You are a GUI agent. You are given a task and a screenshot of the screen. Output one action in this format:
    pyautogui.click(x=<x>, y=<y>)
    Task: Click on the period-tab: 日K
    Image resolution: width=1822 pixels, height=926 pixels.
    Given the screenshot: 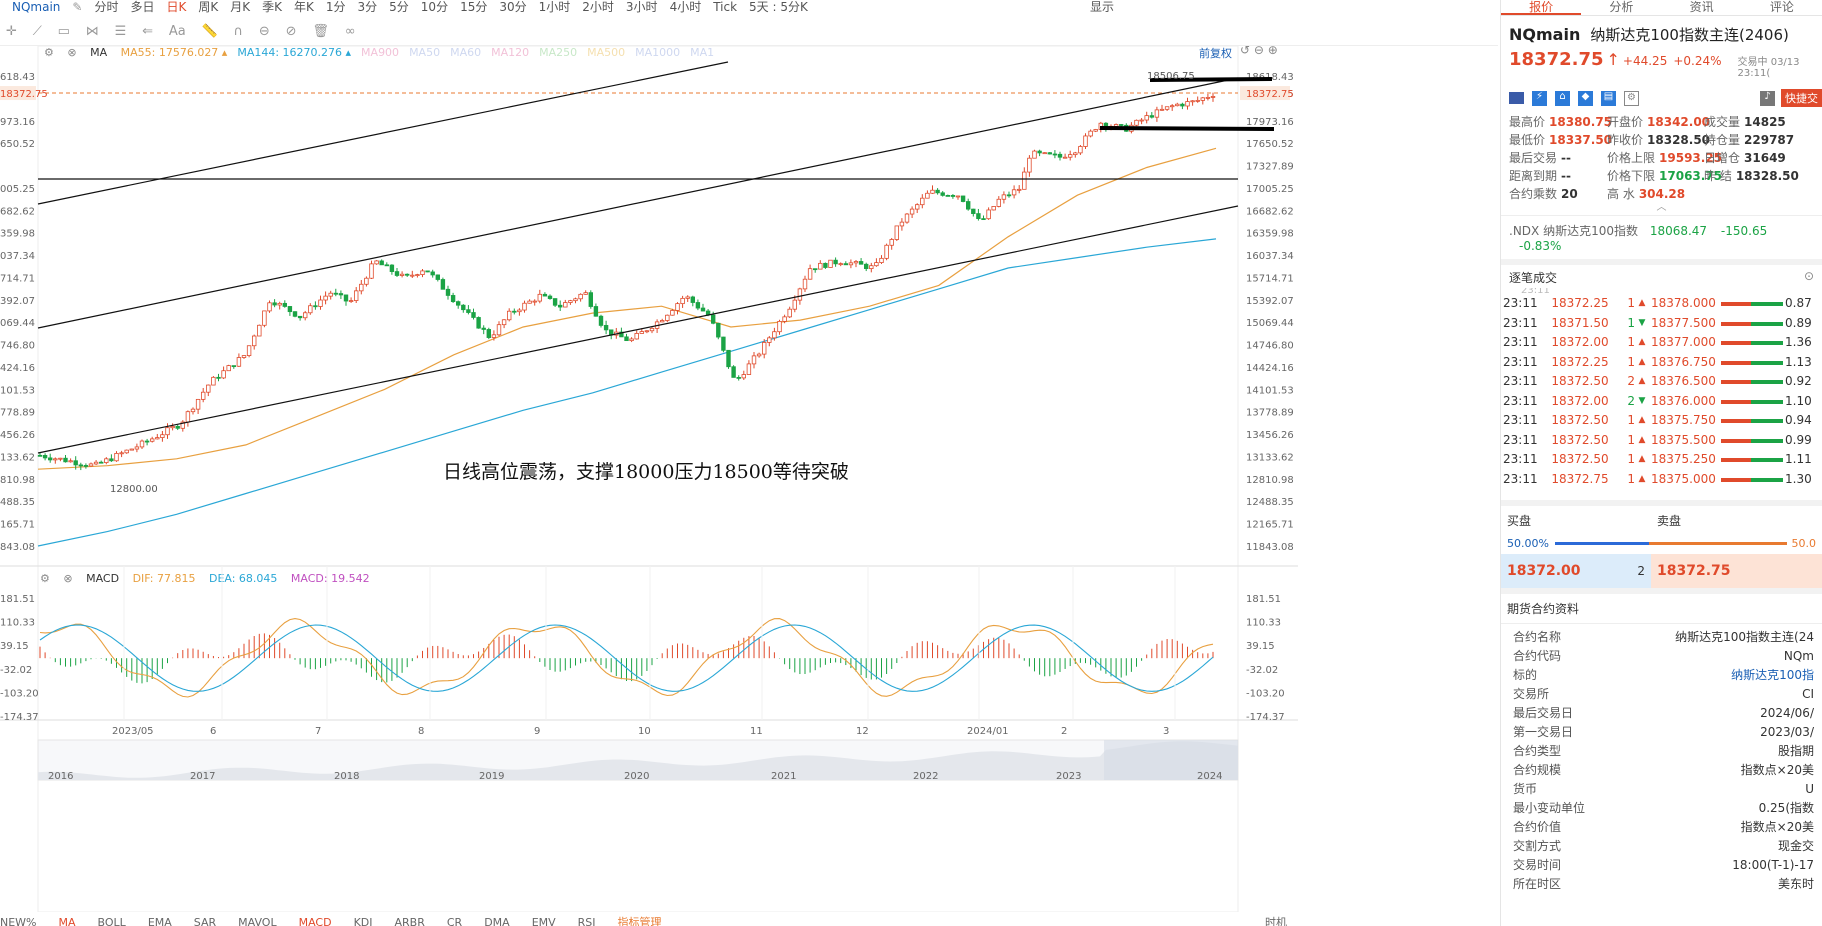 What is the action you would take?
    pyautogui.click(x=176, y=7)
    